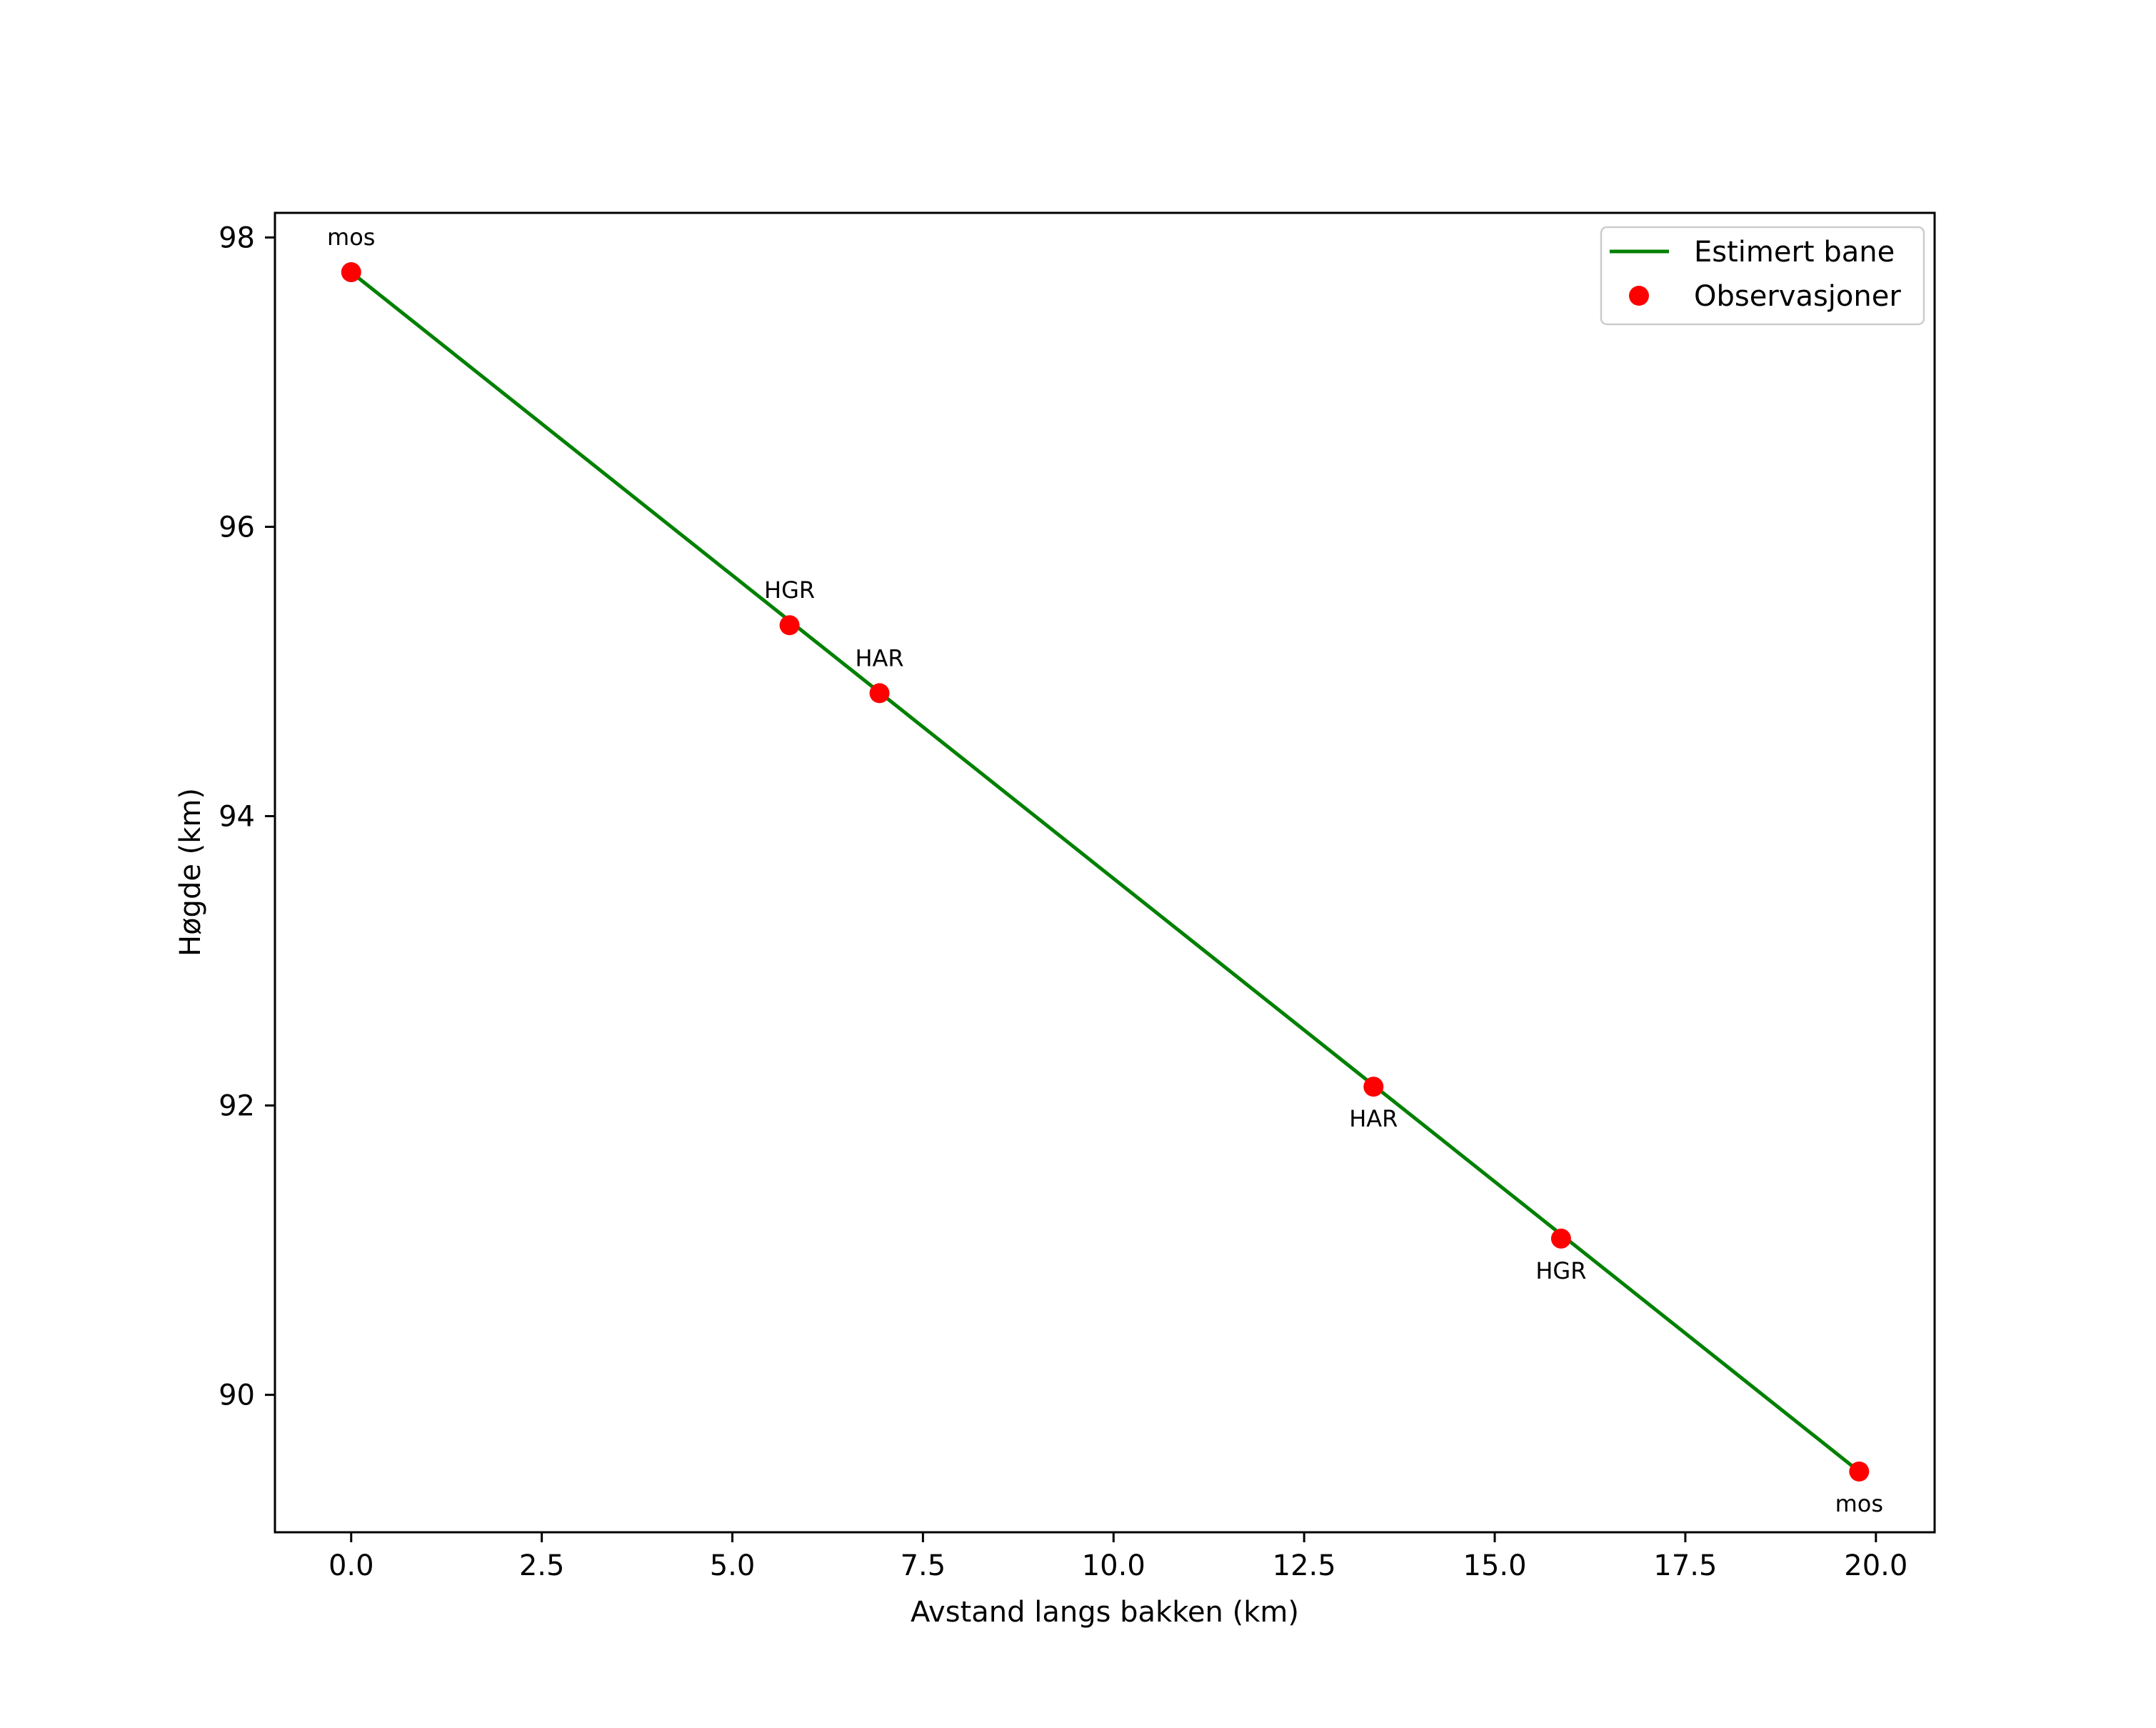  Describe the element at coordinates (237, 818) in the screenshot. I see `y-tick-label: 94` at that location.